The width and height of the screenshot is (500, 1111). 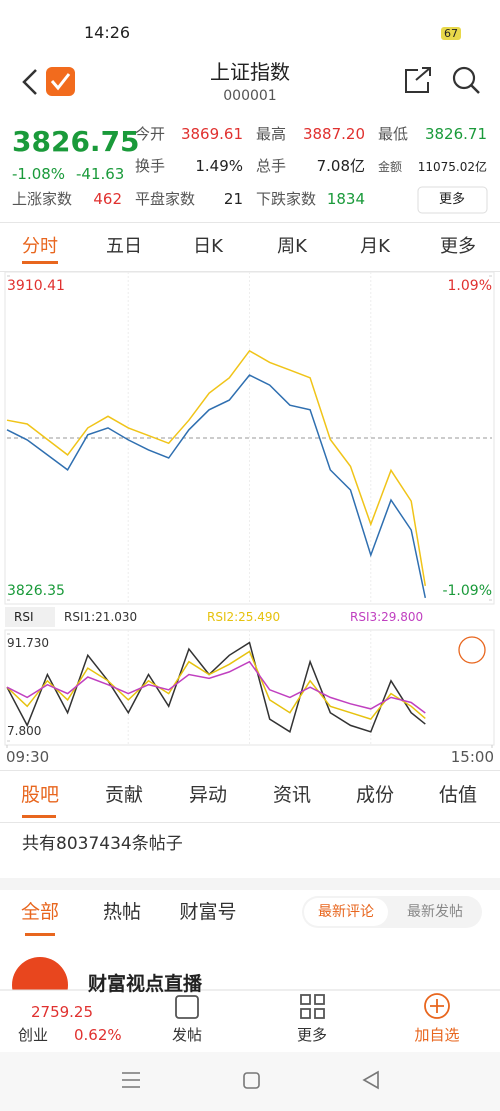 What do you see at coordinates (165, 199) in the screenshot?
I see `field-label: 平盘家数` at bounding box center [165, 199].